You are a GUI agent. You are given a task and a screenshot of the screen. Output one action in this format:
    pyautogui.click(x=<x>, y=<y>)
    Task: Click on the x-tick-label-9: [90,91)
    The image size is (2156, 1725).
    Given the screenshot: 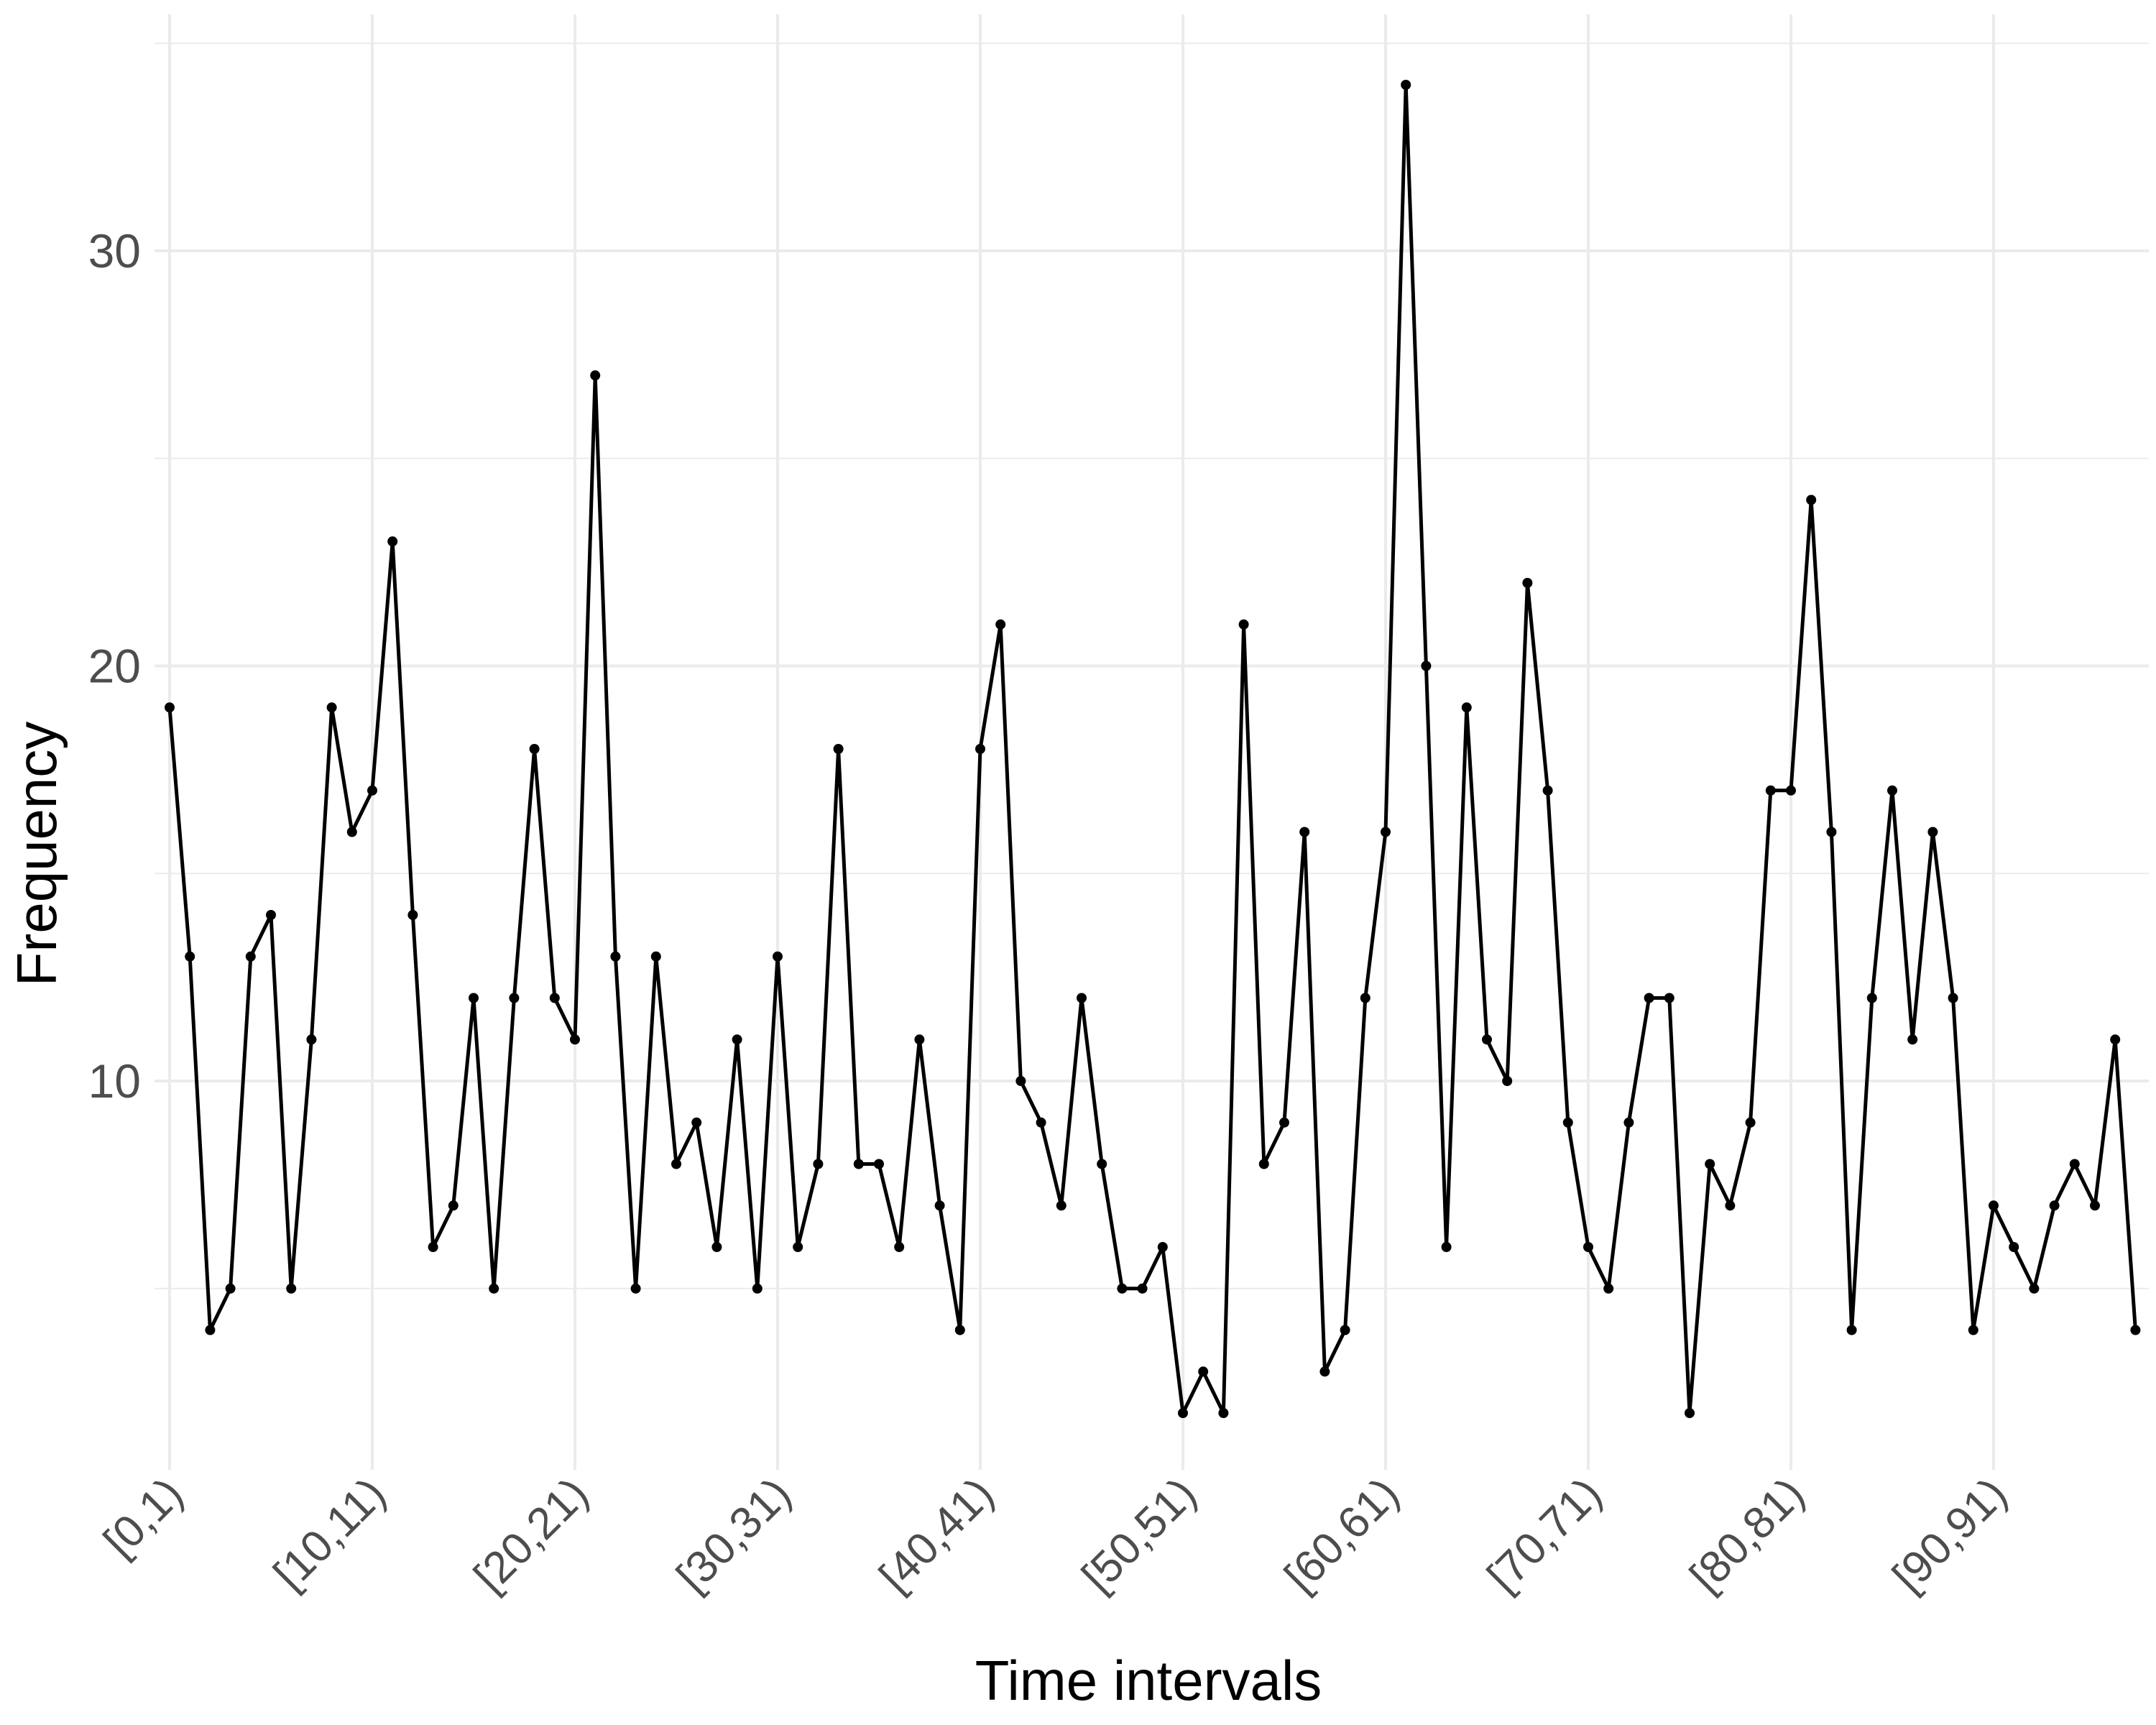 What is the action you would take?
    pyautogui.click(x=1951, y=1534)
    